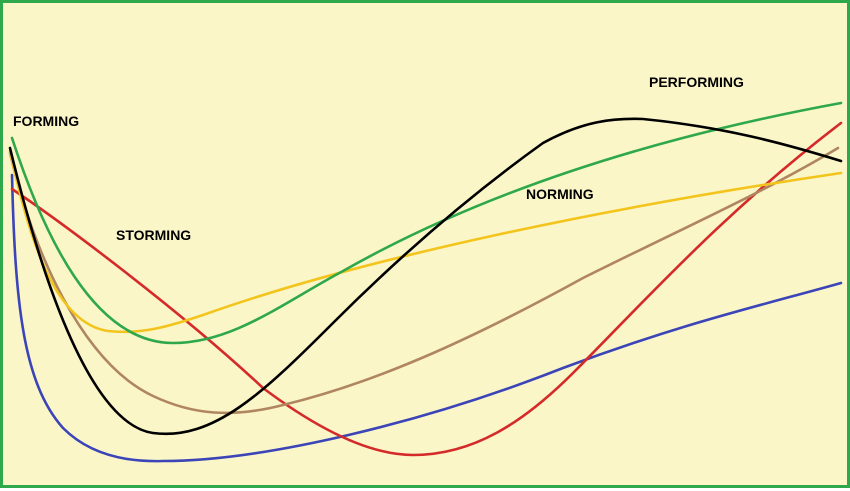  I want to click on label-forming: FORMING, so click(46, 121).